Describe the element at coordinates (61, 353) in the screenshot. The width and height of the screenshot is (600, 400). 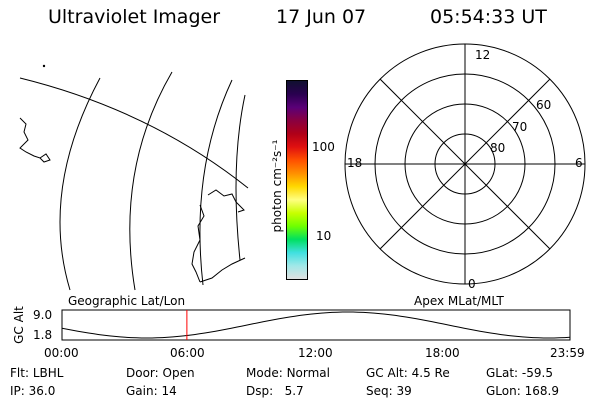
I see `alt-xtick-0000: 00:00` at that location.